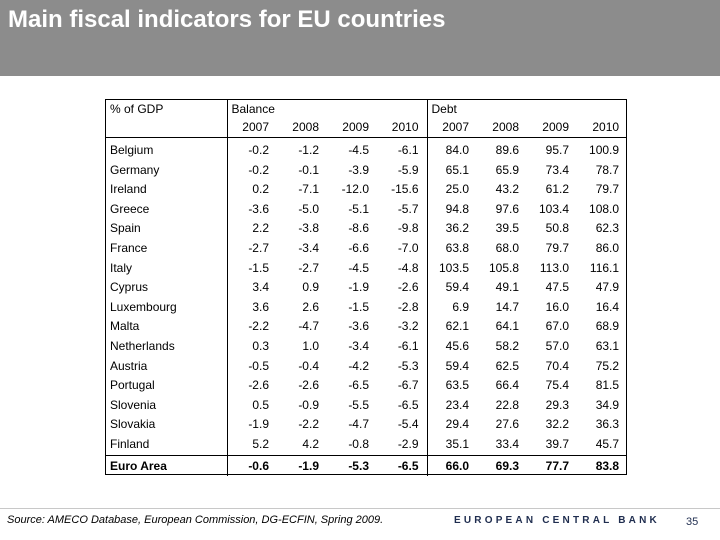  What do you see at coordinates (130, 208) in the screenshot?
I see `country-cell: Greece` at bounding box center [130, 208].